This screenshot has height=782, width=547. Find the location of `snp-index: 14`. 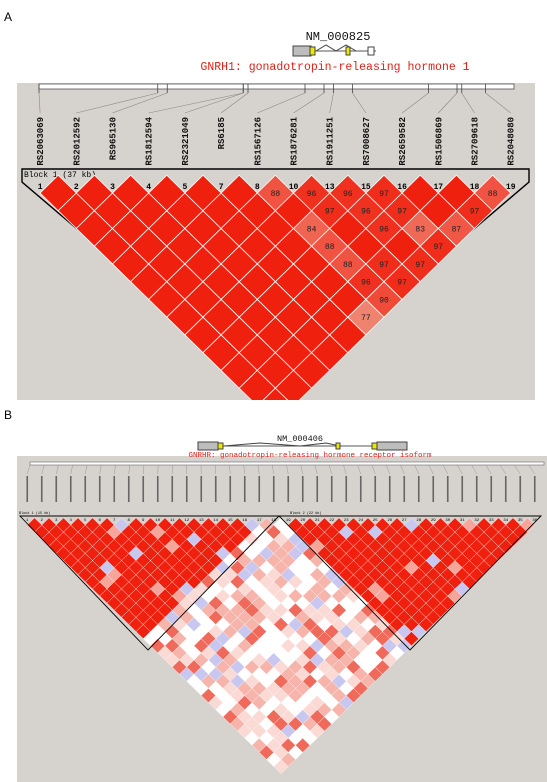

snp-index: 14 is located at coordinates (215, 521).